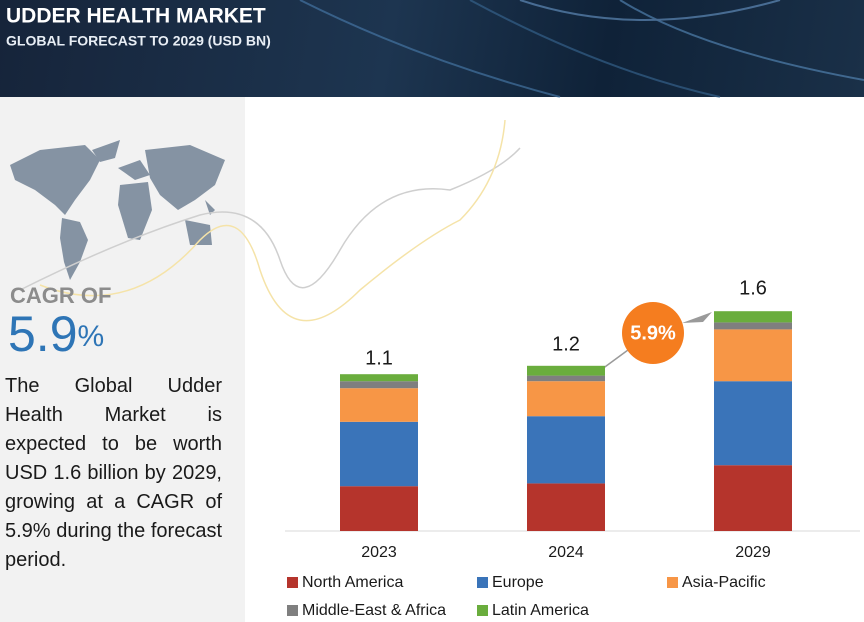  I want to click on cagr-bubble, so click(653, 333).